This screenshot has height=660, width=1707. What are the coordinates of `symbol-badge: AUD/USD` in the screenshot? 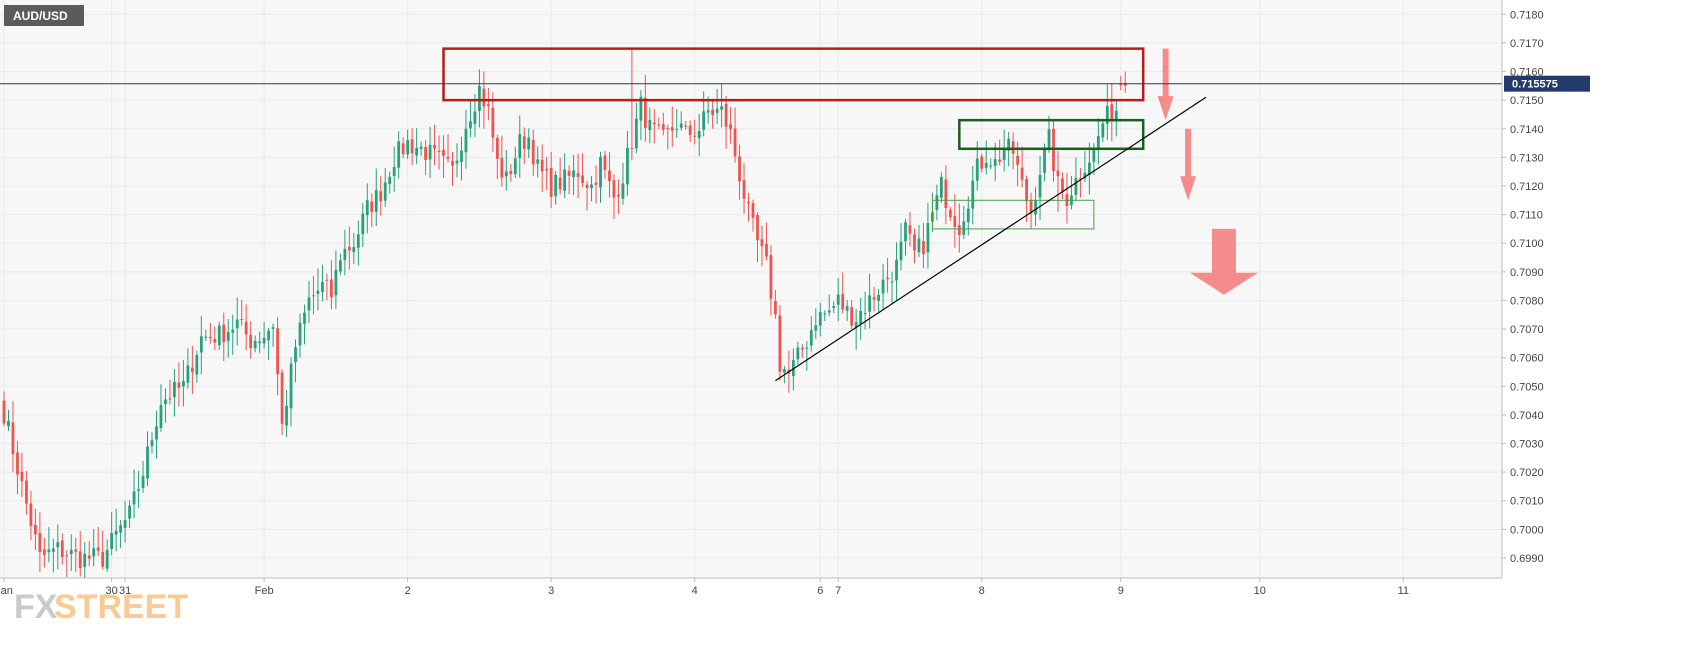 It's located at (44, 15).